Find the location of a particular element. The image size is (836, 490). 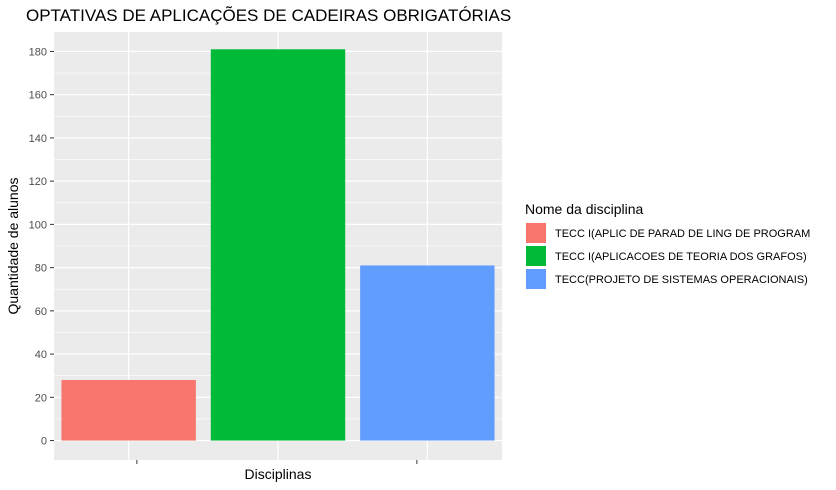

y-tick-label: 120 is located at coordinates (38, 182).